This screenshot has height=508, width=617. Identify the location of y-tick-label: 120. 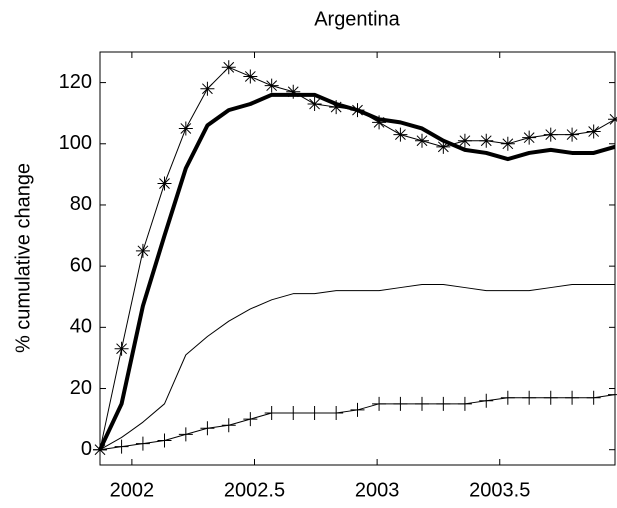
(75, 82).